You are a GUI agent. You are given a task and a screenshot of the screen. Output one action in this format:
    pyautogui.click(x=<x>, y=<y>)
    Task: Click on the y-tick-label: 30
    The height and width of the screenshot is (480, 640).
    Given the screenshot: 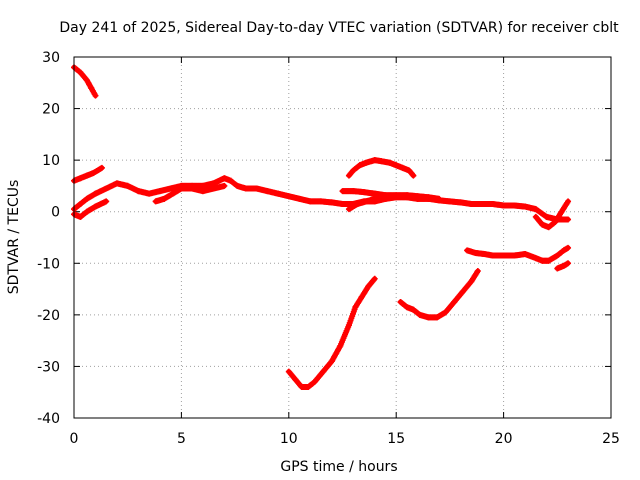 What is the action you would take?
    pyautogui.click(x=51, y=58)
    